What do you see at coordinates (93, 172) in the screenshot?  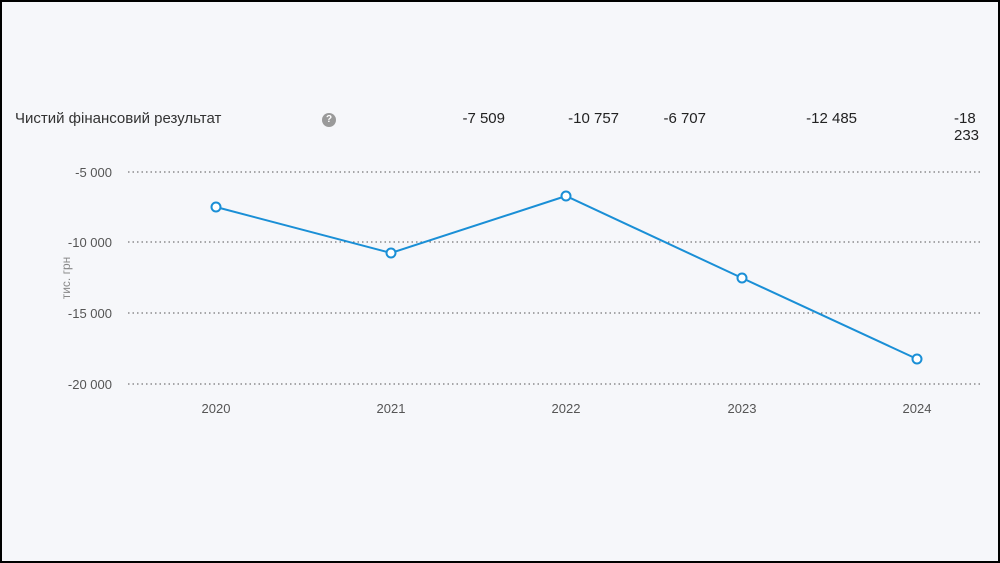 I see `ytick: -5 000` at bounding box center [93, 172].